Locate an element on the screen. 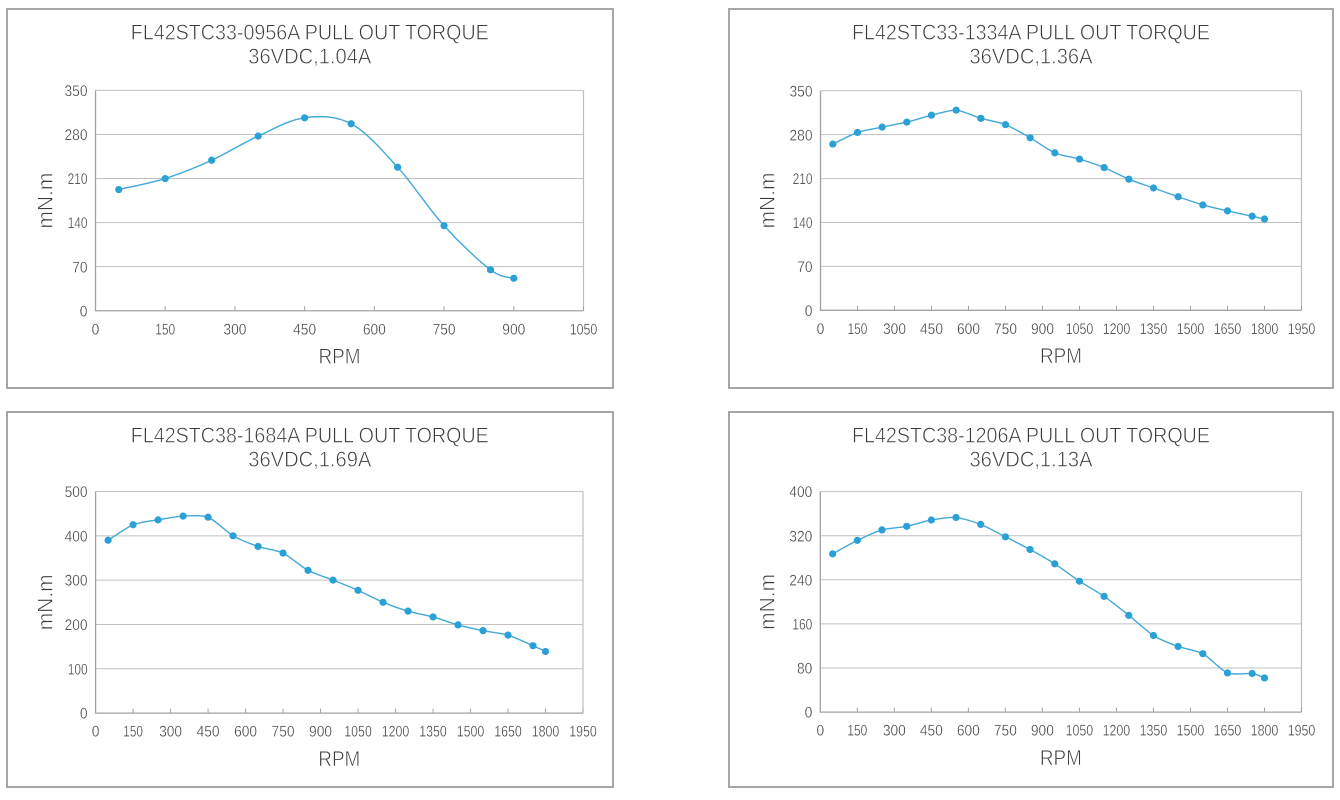 Image resolution: width=1340 pixels, height=800 pixels. svg-text:FL42STC33-0956A PULL OUT TORQU: FL42STC33-0956A PULL OUT TORQUE is located at coordinates (310, 33).